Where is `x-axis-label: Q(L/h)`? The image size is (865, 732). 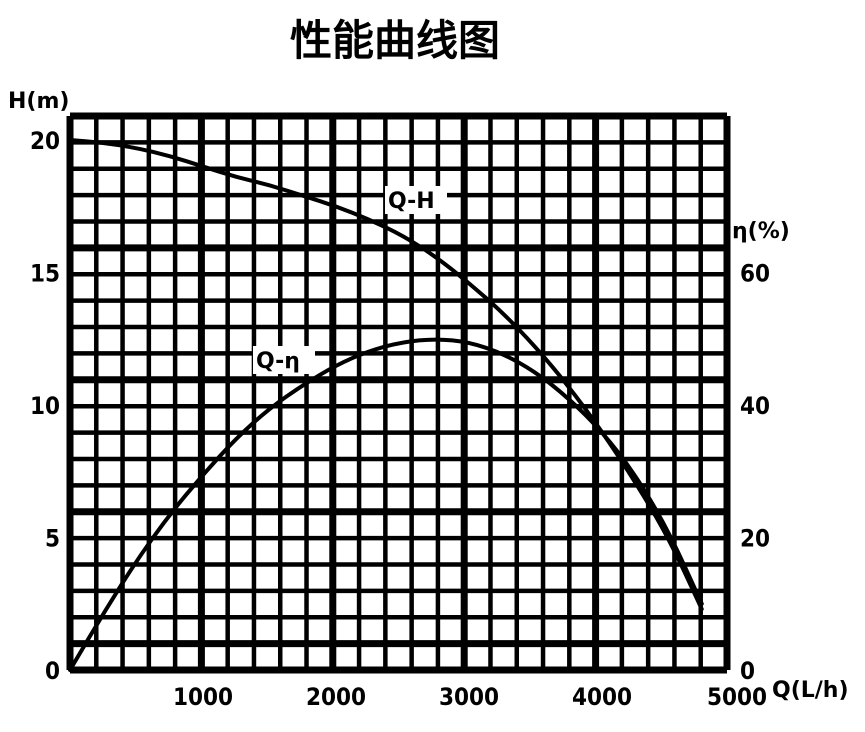
x-axis-label: Q(L/h) is located at coordinates (810, 690).